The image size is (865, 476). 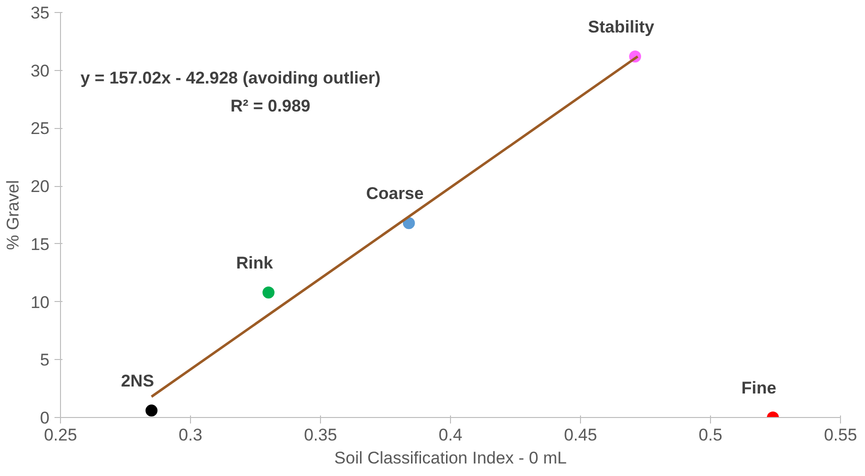 I want to click on x-tick-label: 0.45, so click(x=581, y=435).